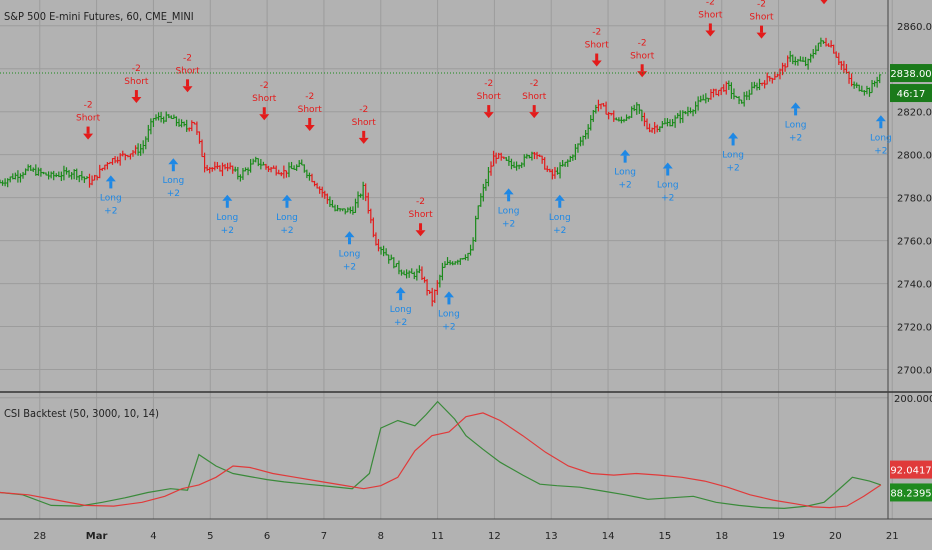  What do you see at coordinates (665, 536) in the screenshot?
I see `time-tick-label: 15` at bounding box center [665, 536].